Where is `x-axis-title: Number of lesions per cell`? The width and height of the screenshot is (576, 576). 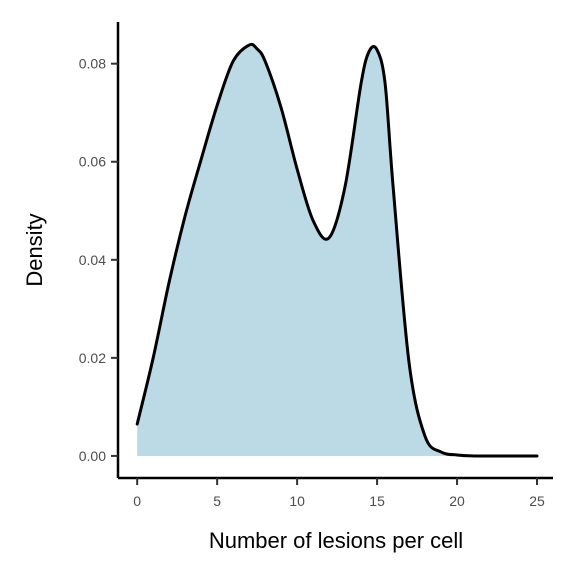
x-axis-title: Number of lesions per cell is located at coordinates (336, 540).